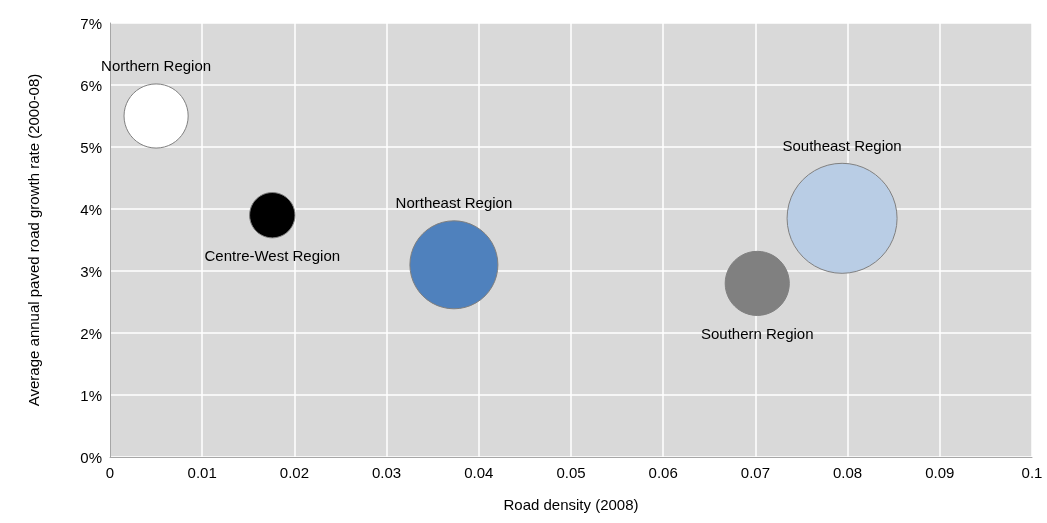  Describe the element at coordinates (91, 85) in the screenshot. I see `y-tick-label: 6%` at that location.